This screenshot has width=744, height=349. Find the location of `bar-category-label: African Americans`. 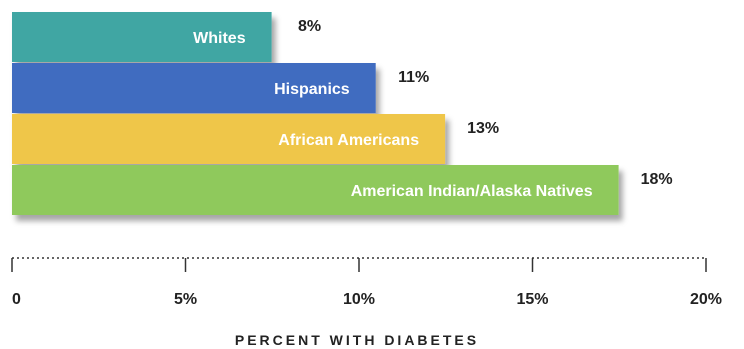

bar-category-label: African Americans is located at coordinates (348, 140).